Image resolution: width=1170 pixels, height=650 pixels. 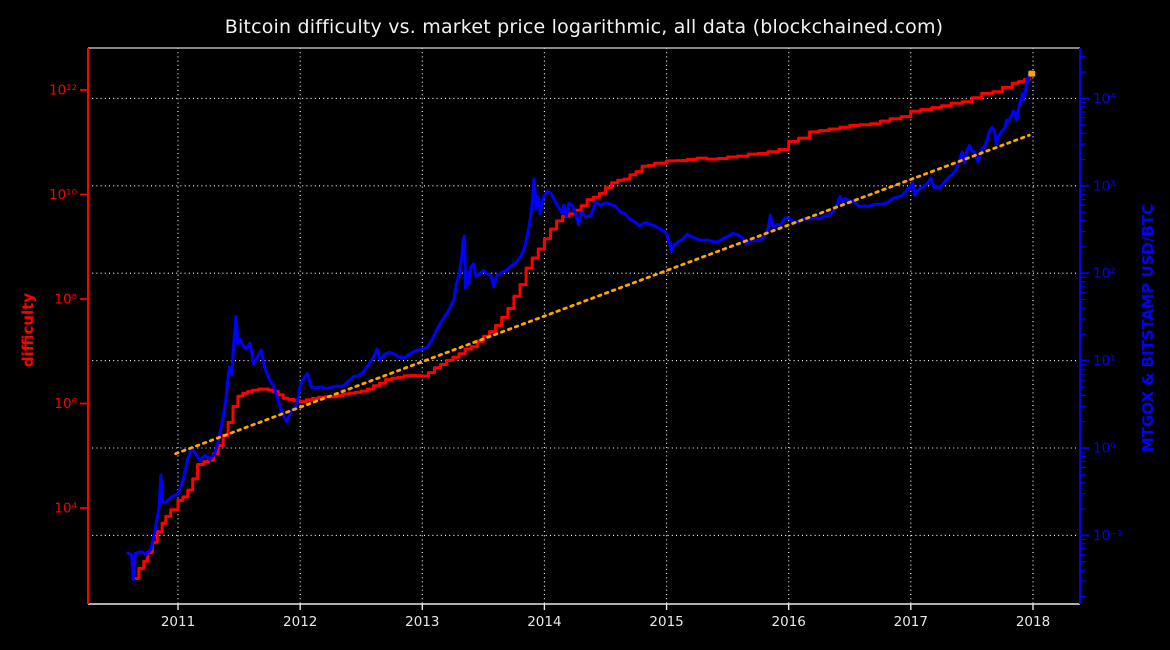 What do you see at coordinates (666, 622) in the screenshot?
I see `x-tick-label: 2015` at bounding box center [666, 622].